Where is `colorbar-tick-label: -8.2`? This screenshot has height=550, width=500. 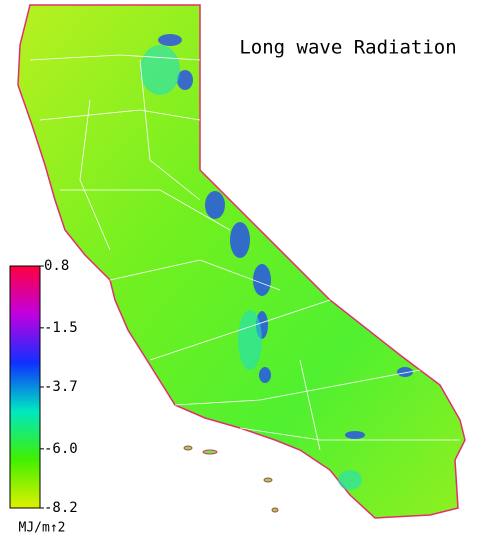
colorbar-tick-label: -8.2 is located at coordinates (61, 508).